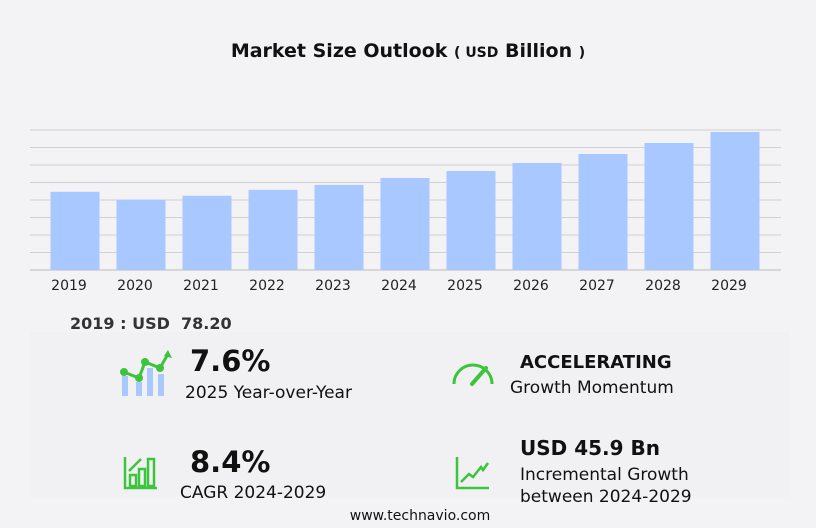 The image size is (816, 528). I want to click on momentum-label: Growth Momentum, so click(592, 388).